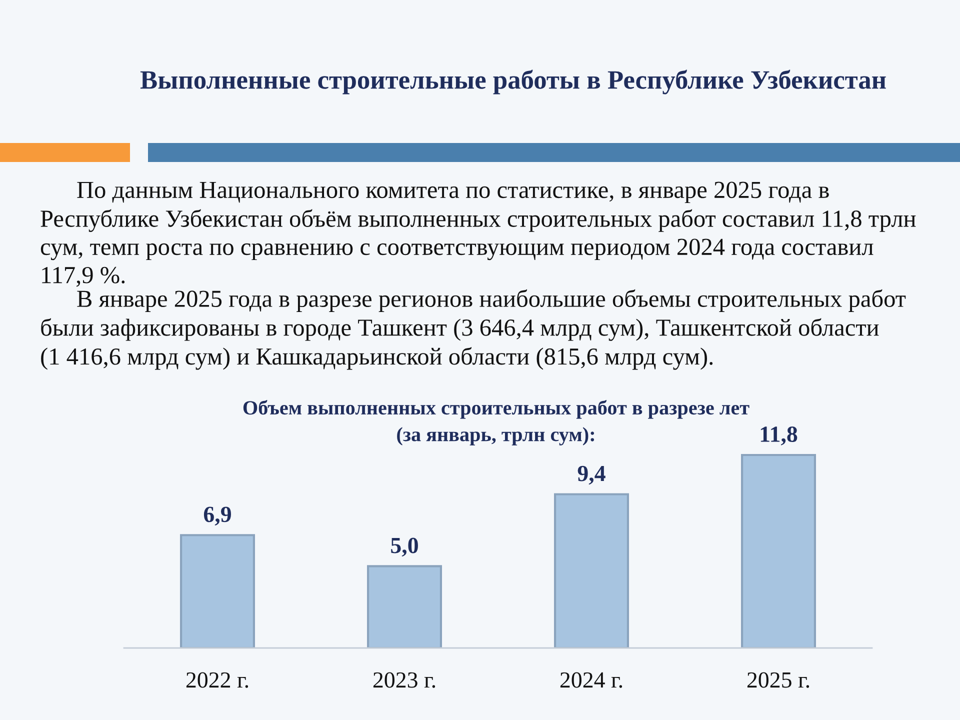 The image size is (960, 720). Describe the element at coordinates (779, 436) in the screenshot. I see `data-label: 11,8` at that location.